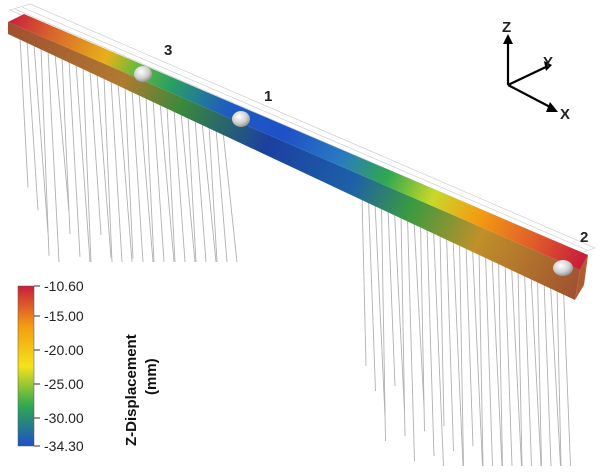 This screenshot has width=600, height=474. I want to click on marker-2-label: 2, so click(584, 237).